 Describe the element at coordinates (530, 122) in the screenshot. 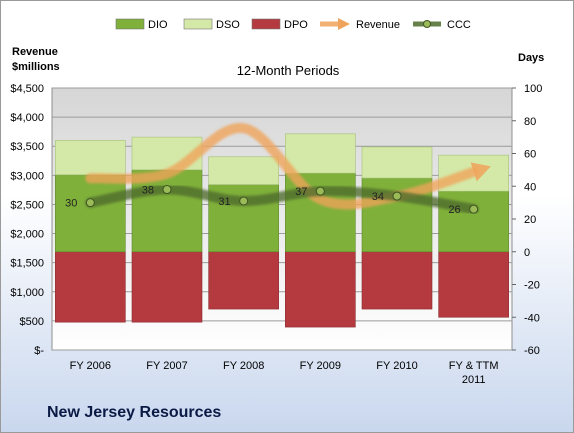

I see `y-right-tick-label: 80` at that location.